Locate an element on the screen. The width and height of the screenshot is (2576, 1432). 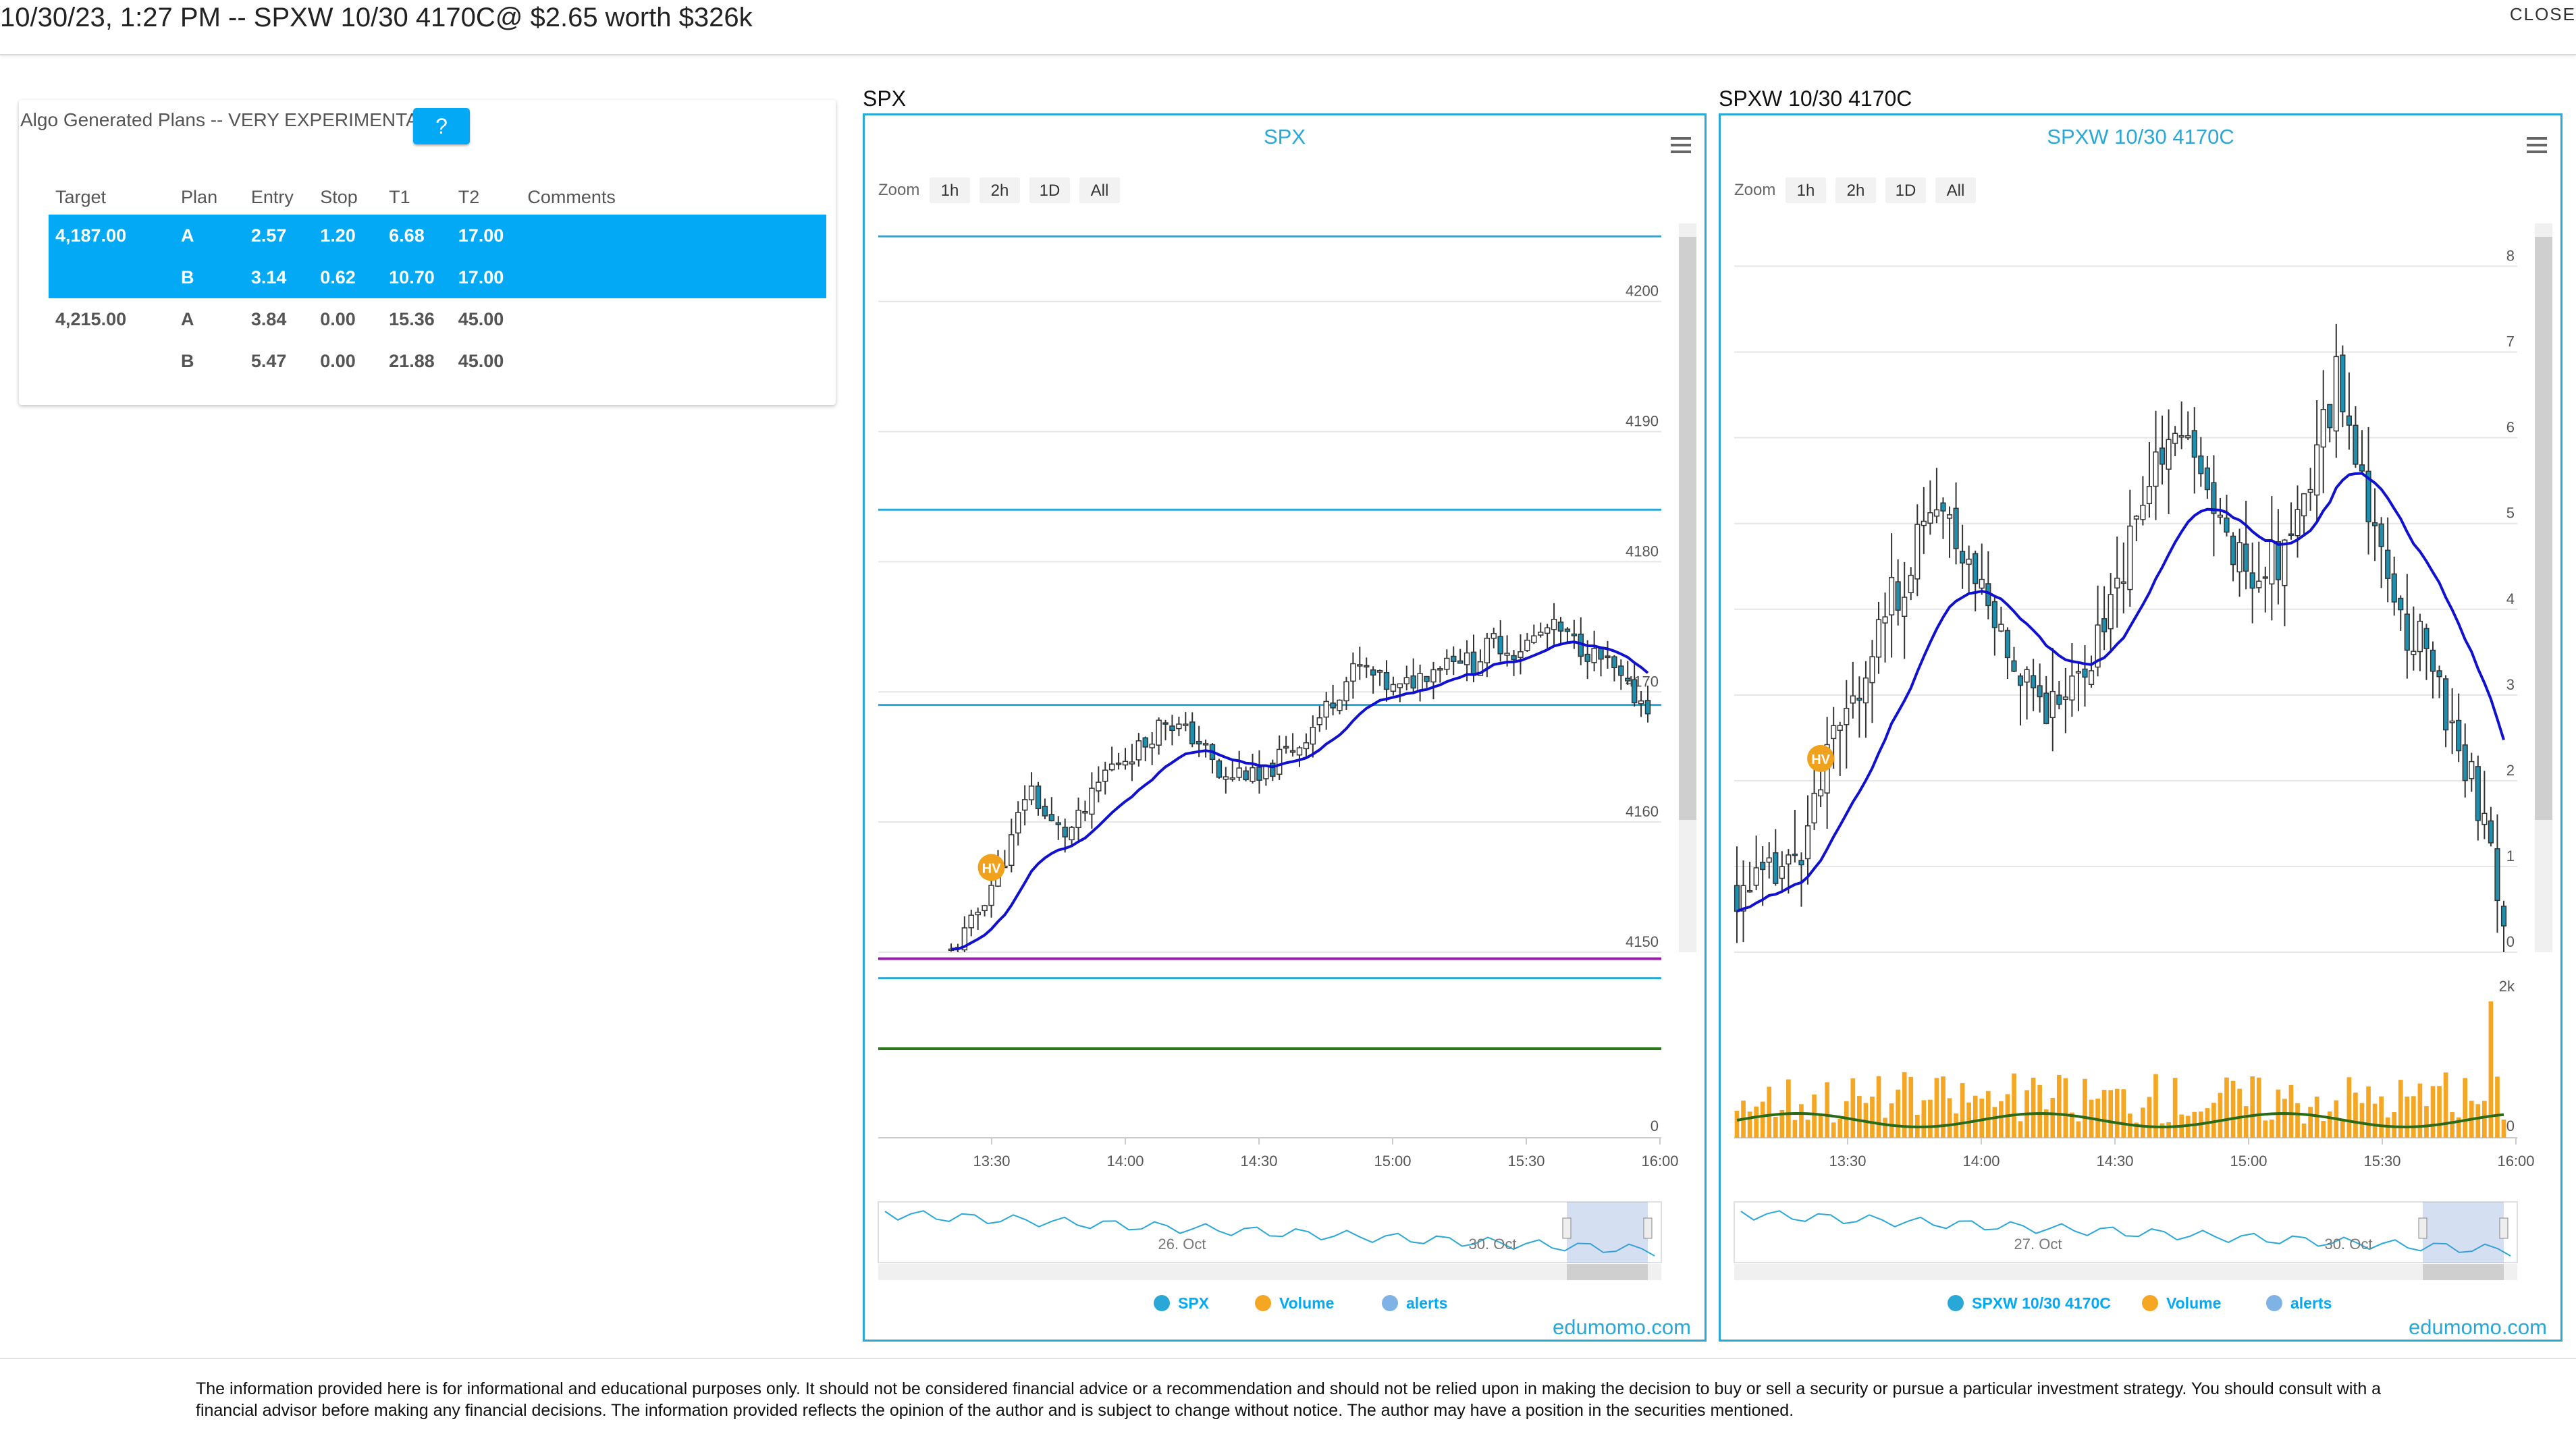
chart-title: SPX is located at coordinates (1285, 136).